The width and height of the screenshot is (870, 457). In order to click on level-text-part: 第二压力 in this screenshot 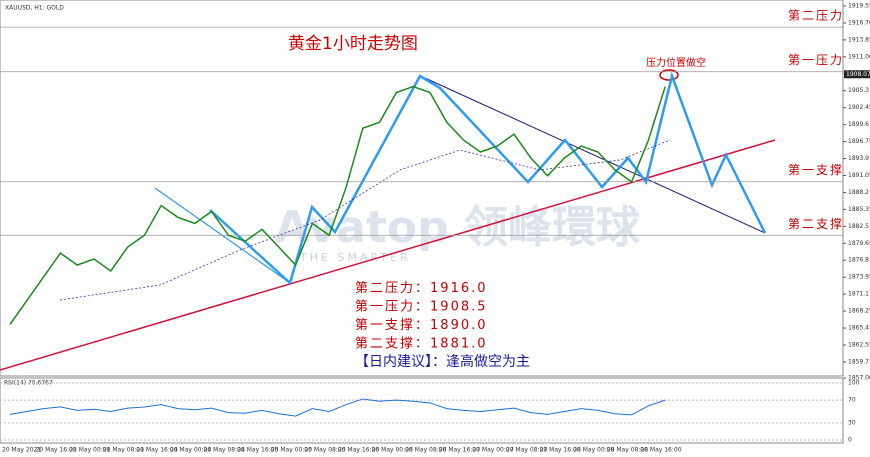, I will do `click(385, 288)`.